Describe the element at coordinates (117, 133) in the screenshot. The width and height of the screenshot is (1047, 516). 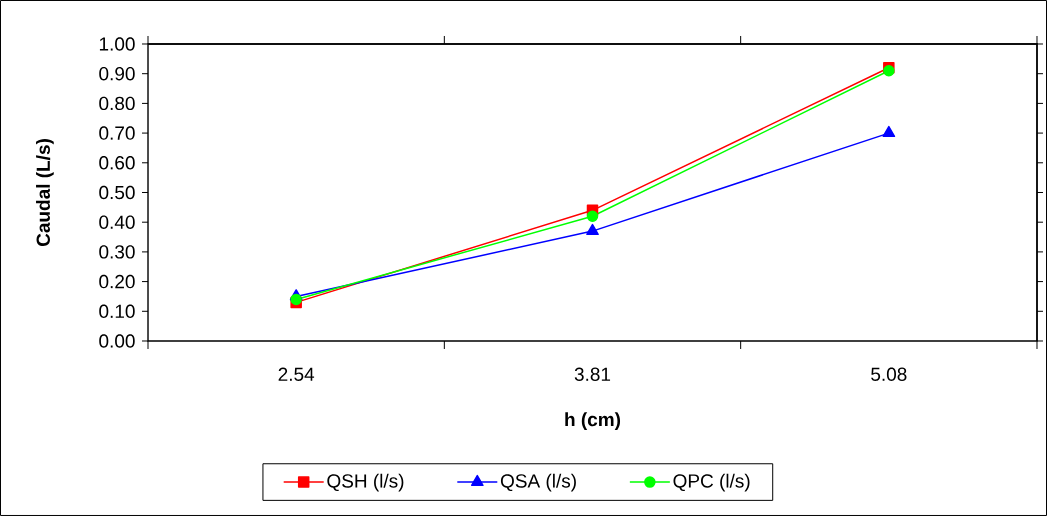
I see `y-tick-label: 0.70` at that location.